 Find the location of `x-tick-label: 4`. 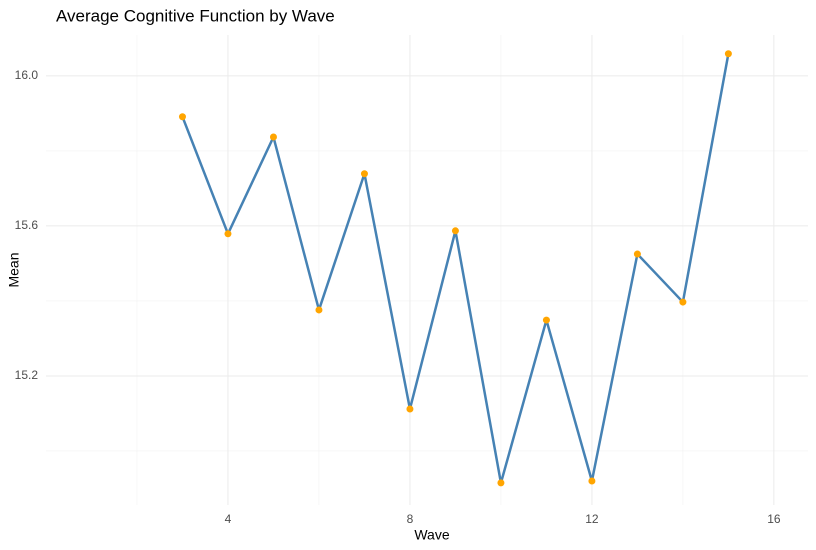

x-tick-label: 4 is located at coordinates (228, 519).